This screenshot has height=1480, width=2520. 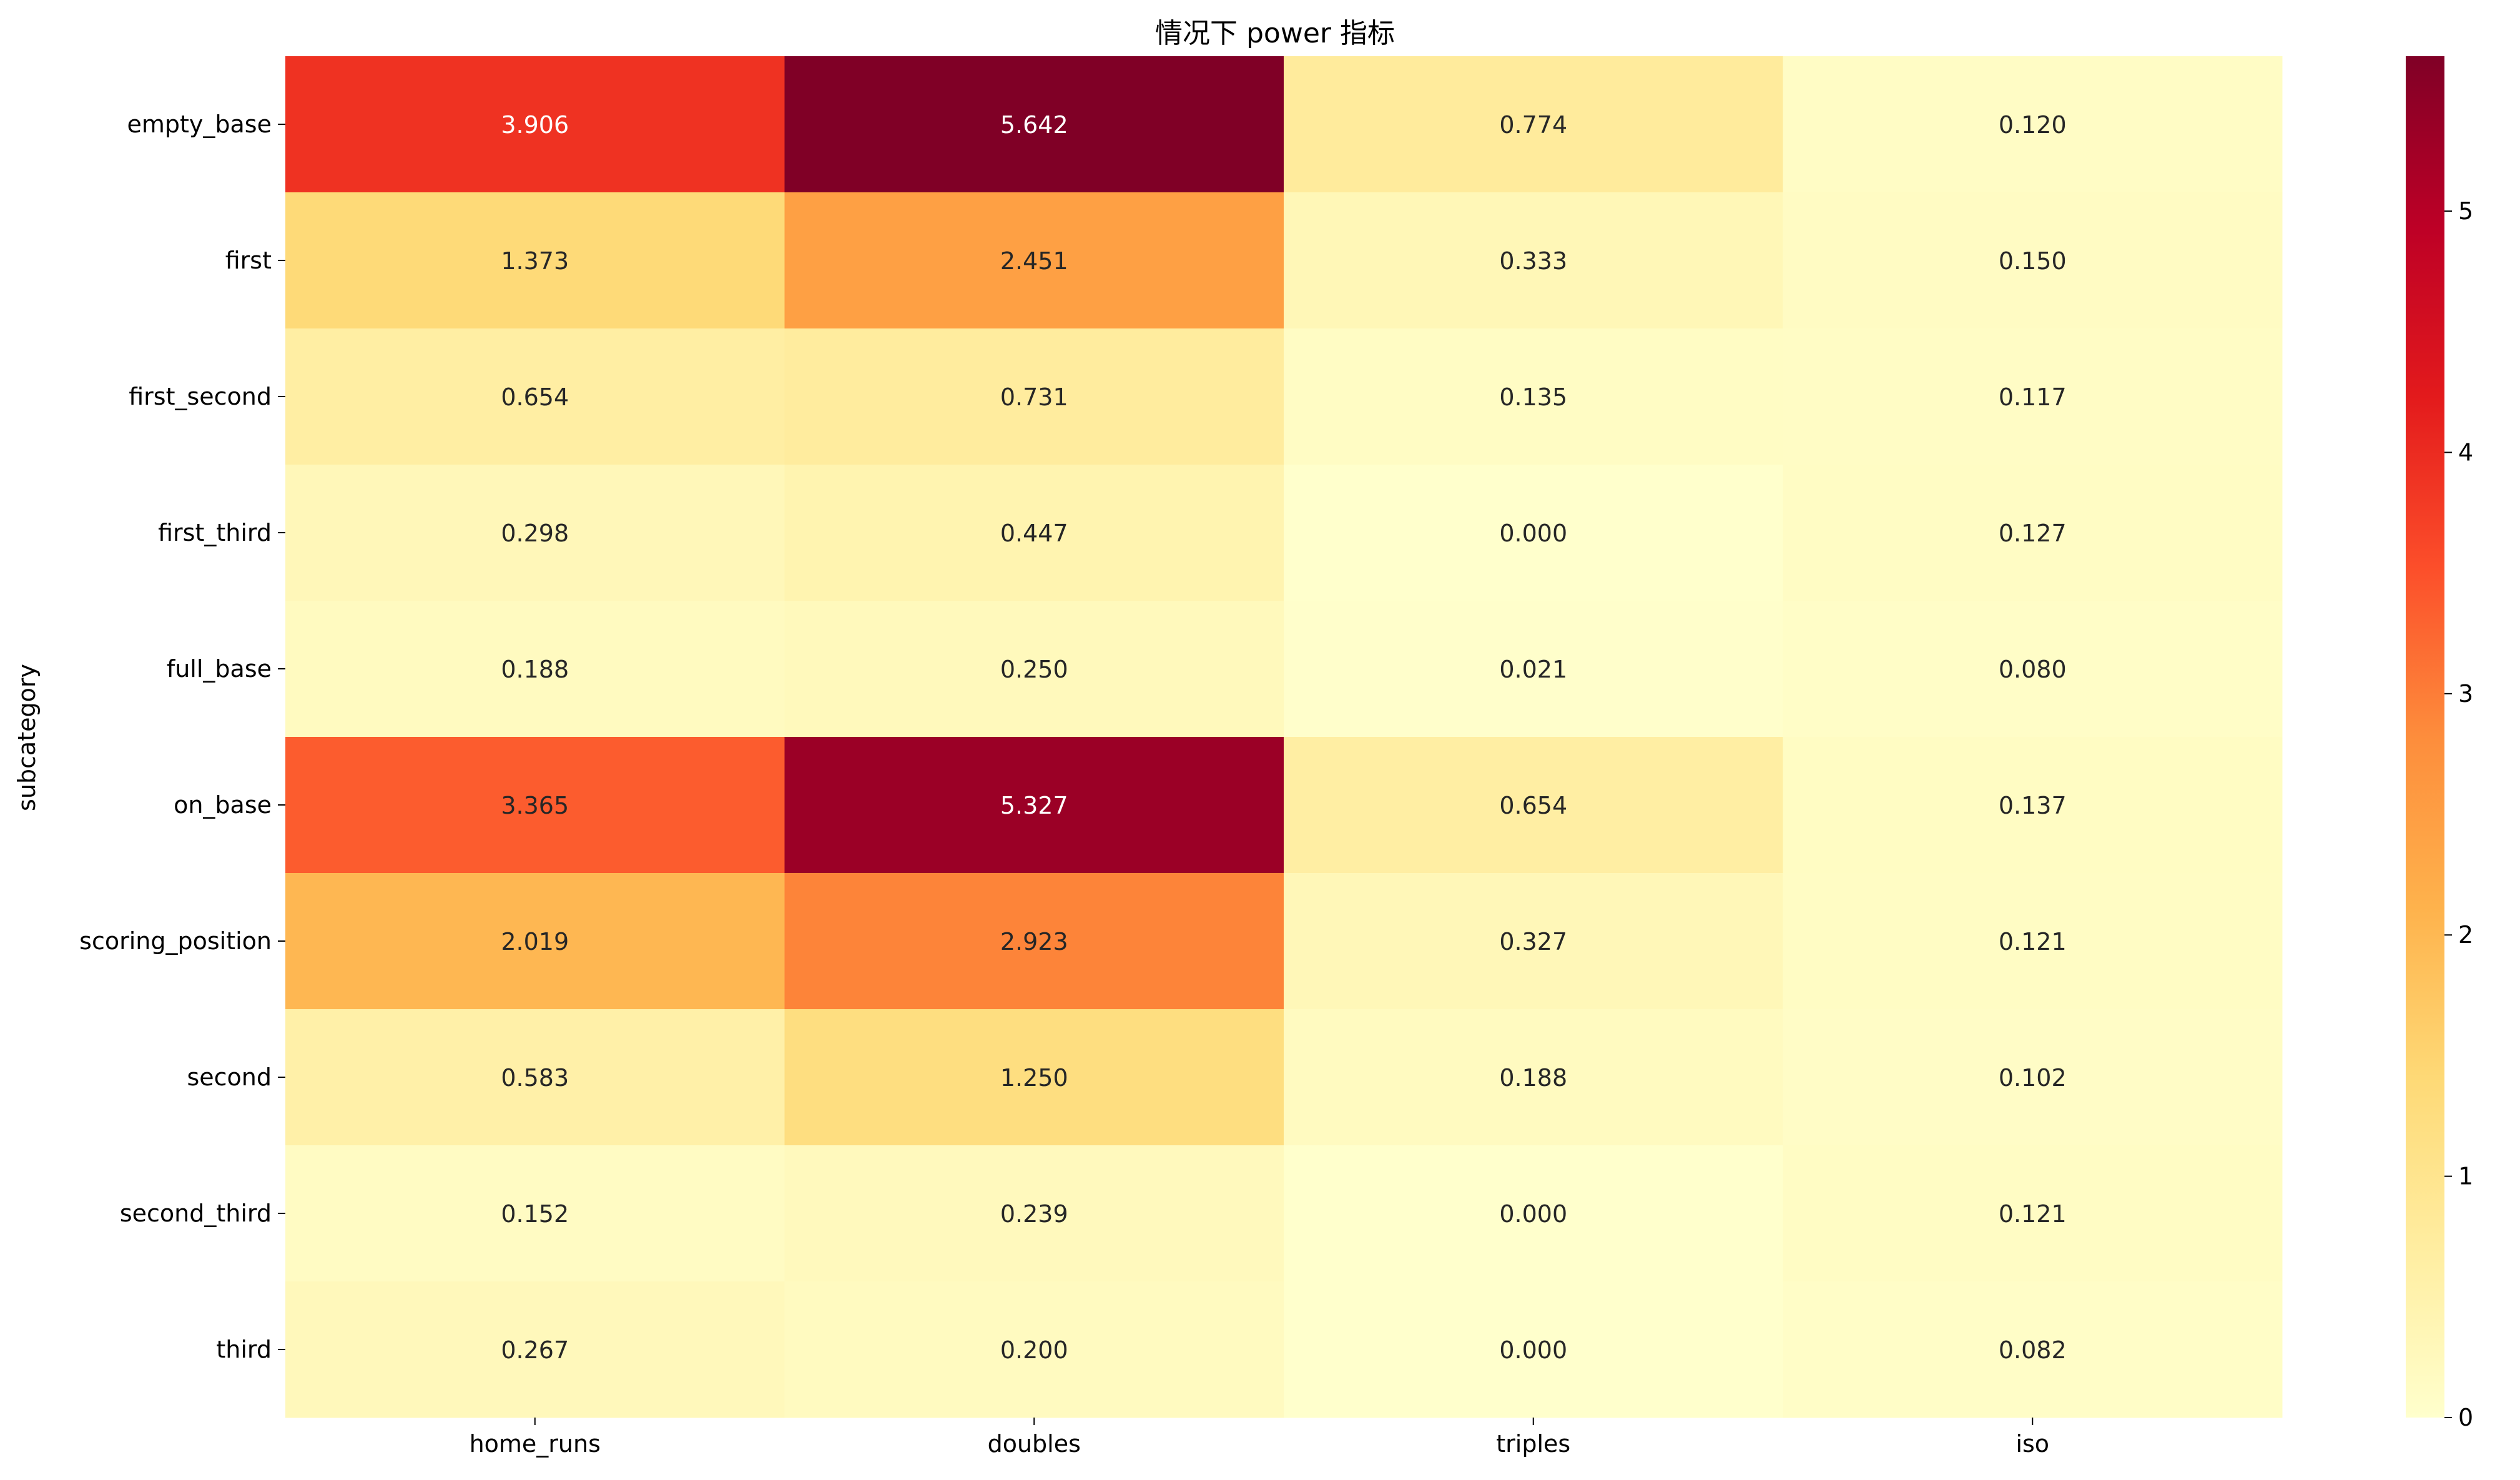 I want to click on cell-value-label: 0.333, so click(x=1533, y=261).